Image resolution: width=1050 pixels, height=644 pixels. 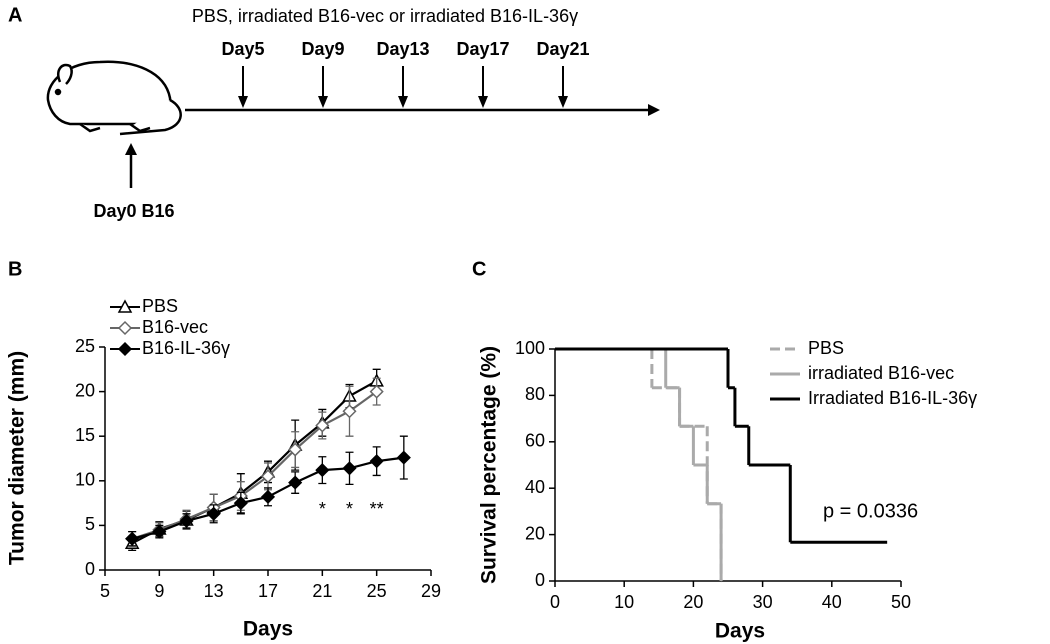 What do you see at coordinates (482, 49) in the screenshot?
I see `day-label: Day17` at bounding box center [482, 49].